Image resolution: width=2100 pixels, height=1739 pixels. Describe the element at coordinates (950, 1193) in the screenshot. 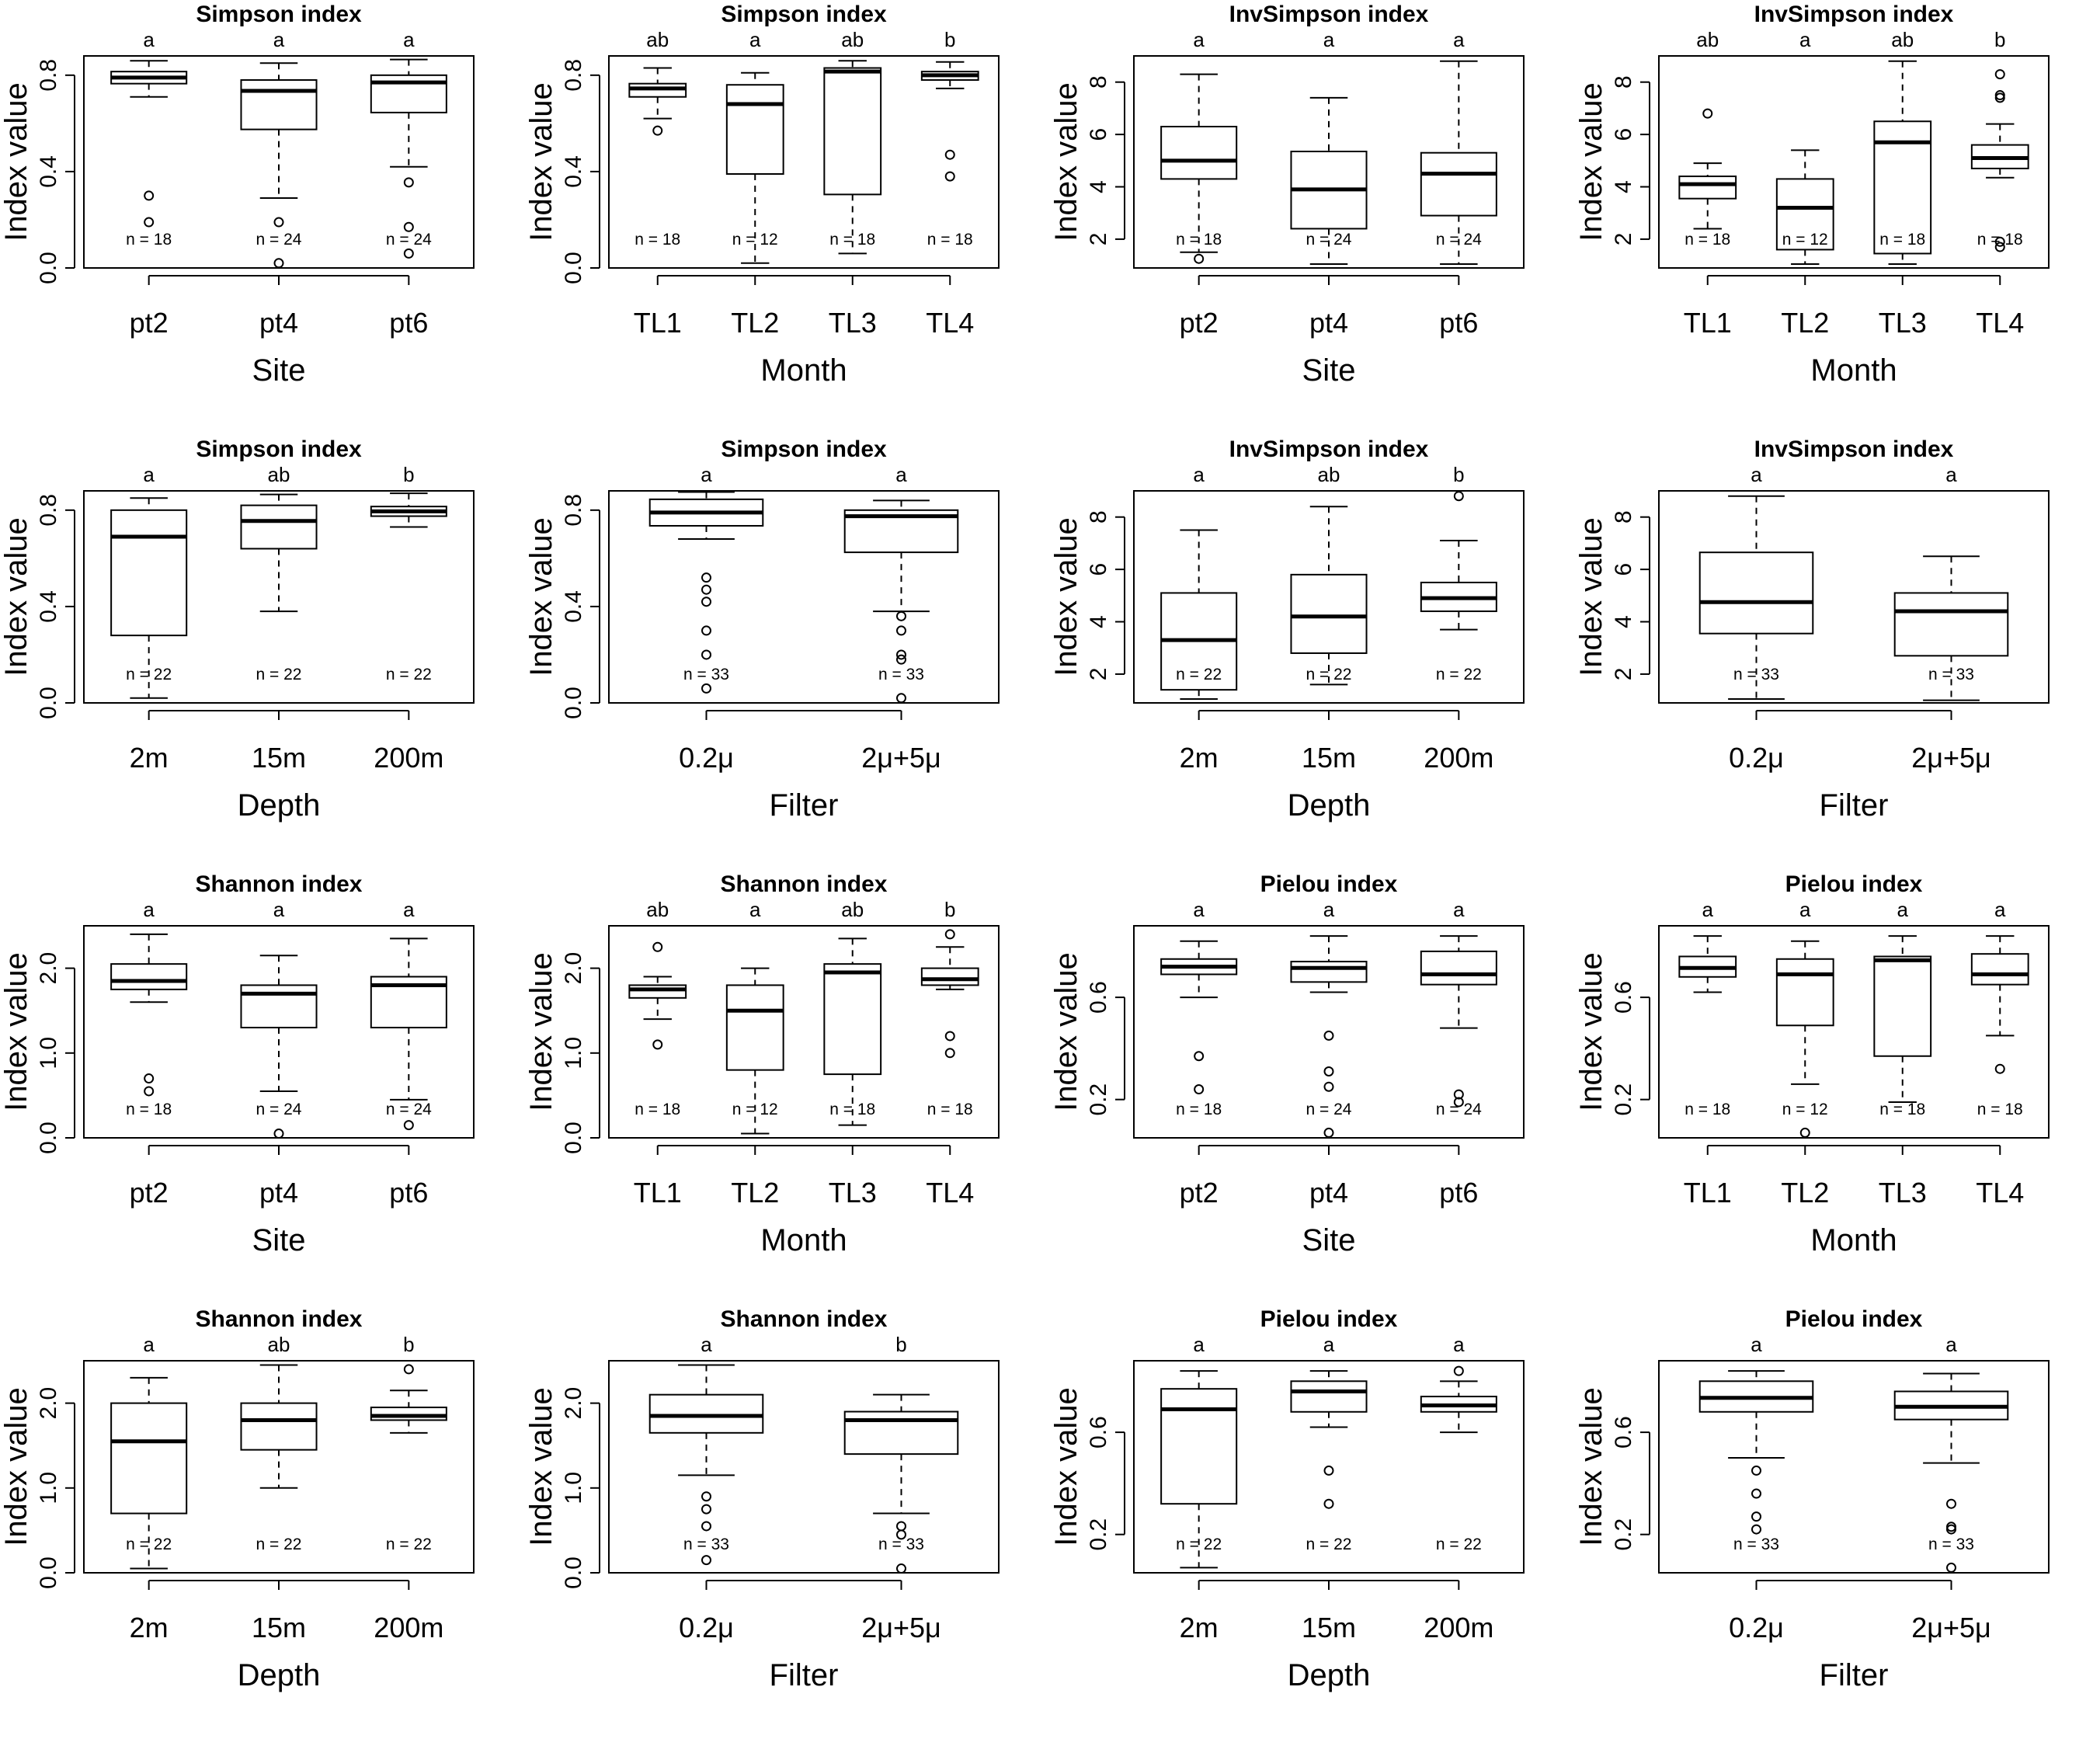

I see `x-tick-label: TL4` at that location.